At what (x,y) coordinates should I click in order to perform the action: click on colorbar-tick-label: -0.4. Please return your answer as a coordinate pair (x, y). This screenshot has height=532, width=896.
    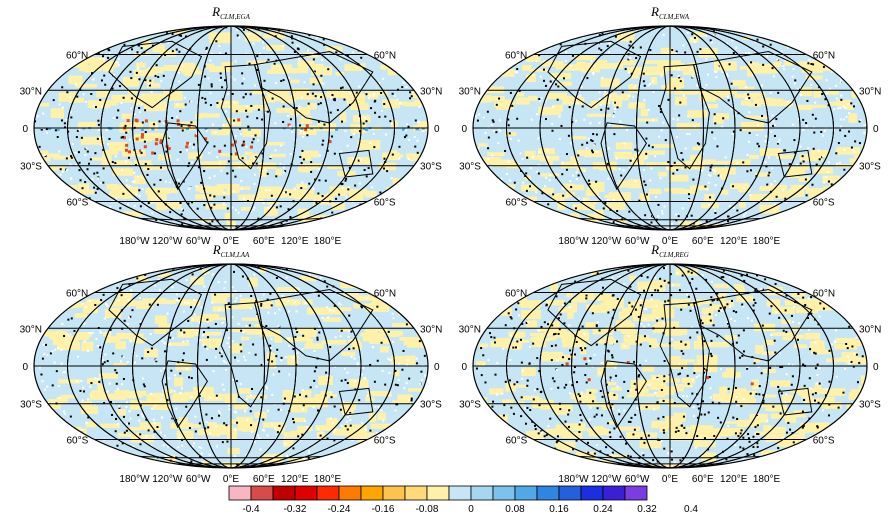
    Looking at the image, I should click on (251, 509).